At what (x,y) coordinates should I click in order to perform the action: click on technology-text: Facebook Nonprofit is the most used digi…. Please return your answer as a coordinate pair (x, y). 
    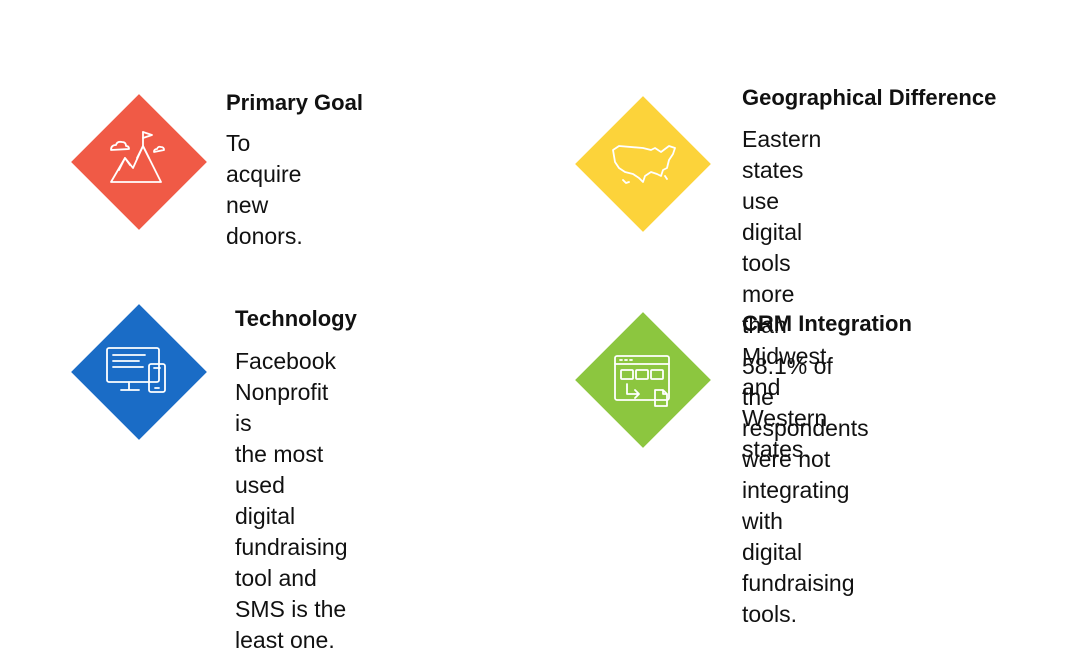
    Looking at the image, I should click on (291, 500).